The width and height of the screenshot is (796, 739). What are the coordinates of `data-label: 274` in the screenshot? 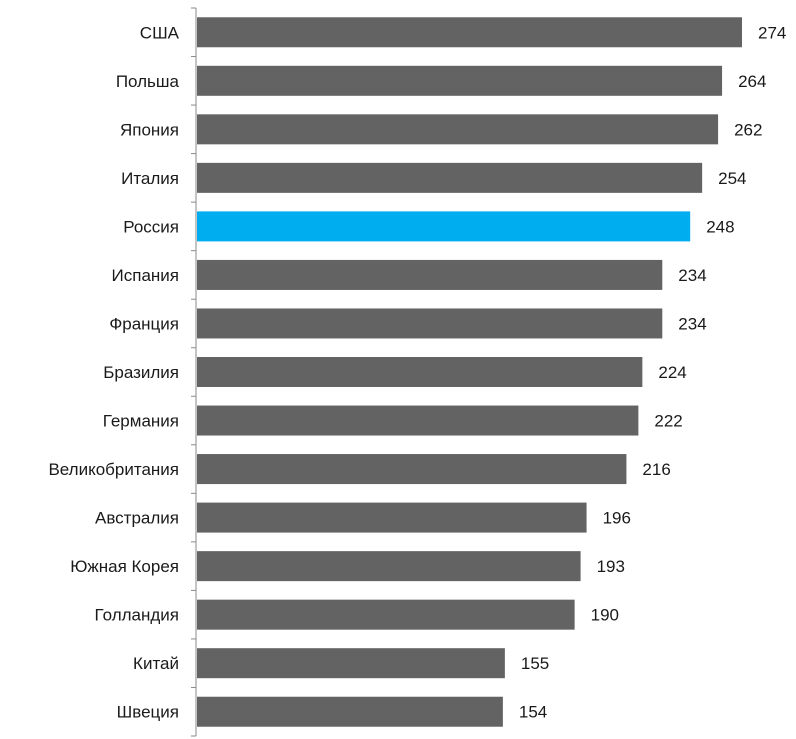 It's located at (772, 32).